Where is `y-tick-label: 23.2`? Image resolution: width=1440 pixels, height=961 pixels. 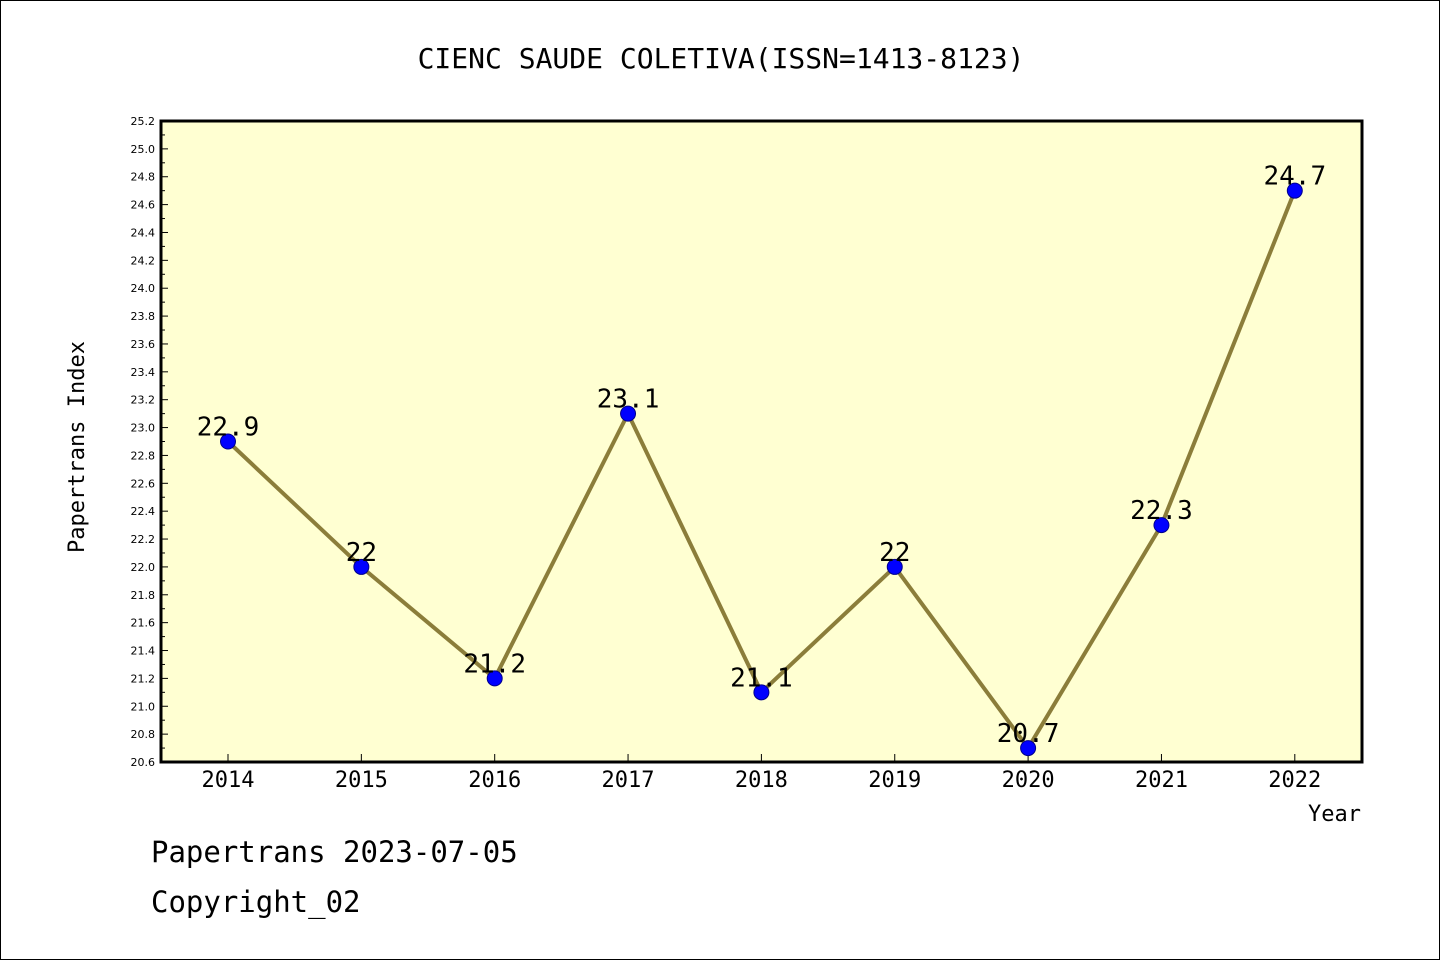 y-tick-label: 23.2 is located at coordinates (143, 400).